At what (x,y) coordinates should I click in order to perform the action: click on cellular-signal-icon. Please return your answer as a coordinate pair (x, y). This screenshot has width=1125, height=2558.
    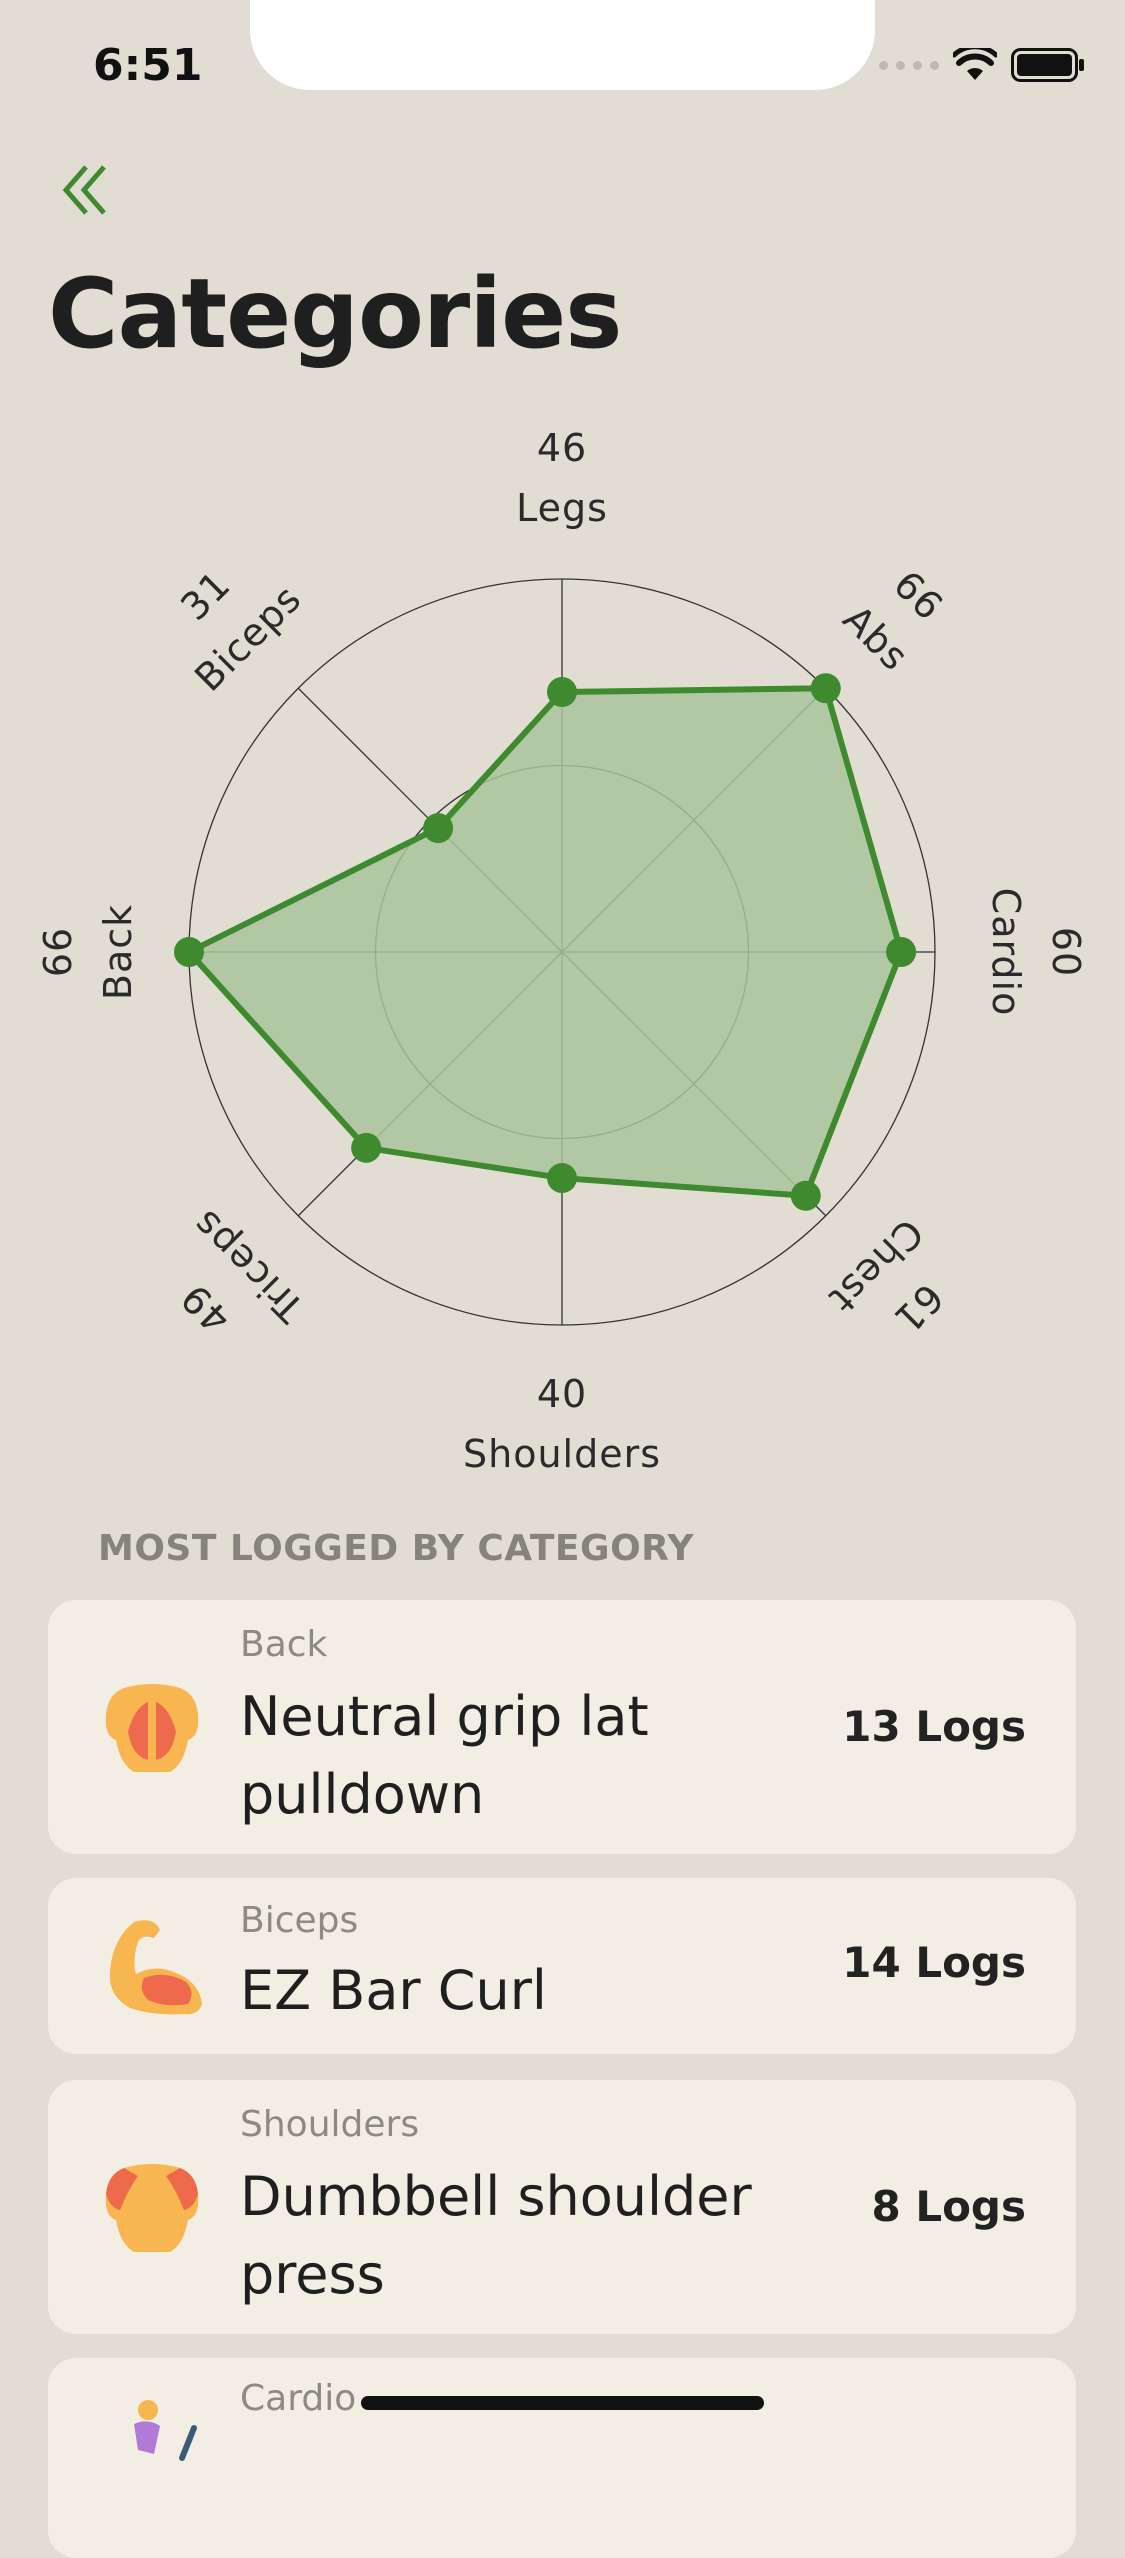
    Looking at the image, I should click on (909, 65).